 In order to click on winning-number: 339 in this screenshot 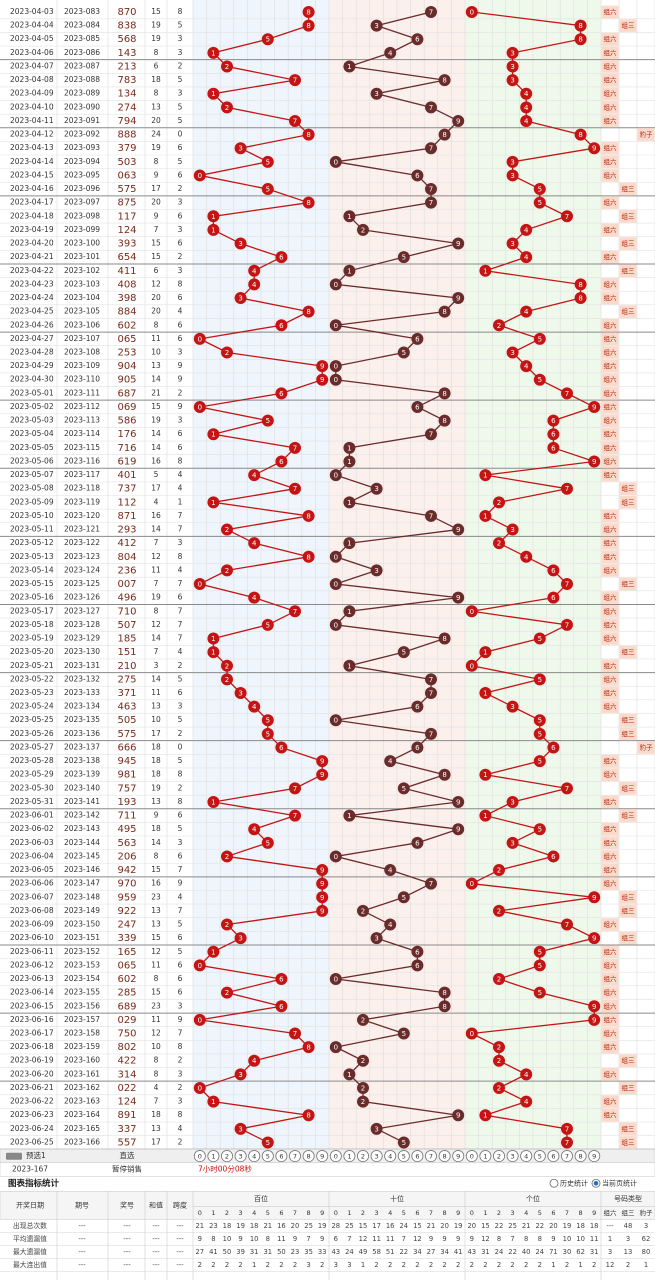, I will do `click(126, 938)`.